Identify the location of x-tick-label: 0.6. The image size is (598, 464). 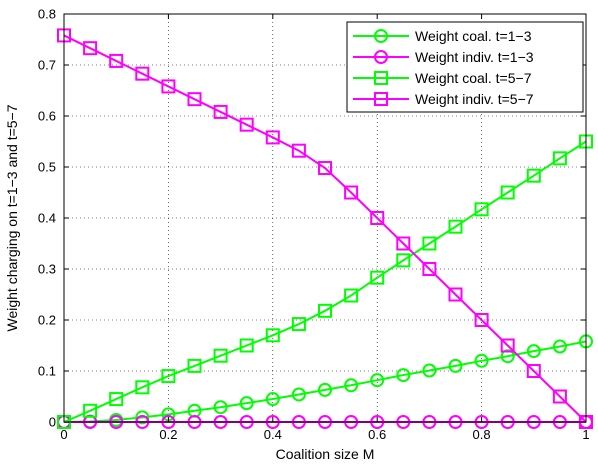
(377, 434).